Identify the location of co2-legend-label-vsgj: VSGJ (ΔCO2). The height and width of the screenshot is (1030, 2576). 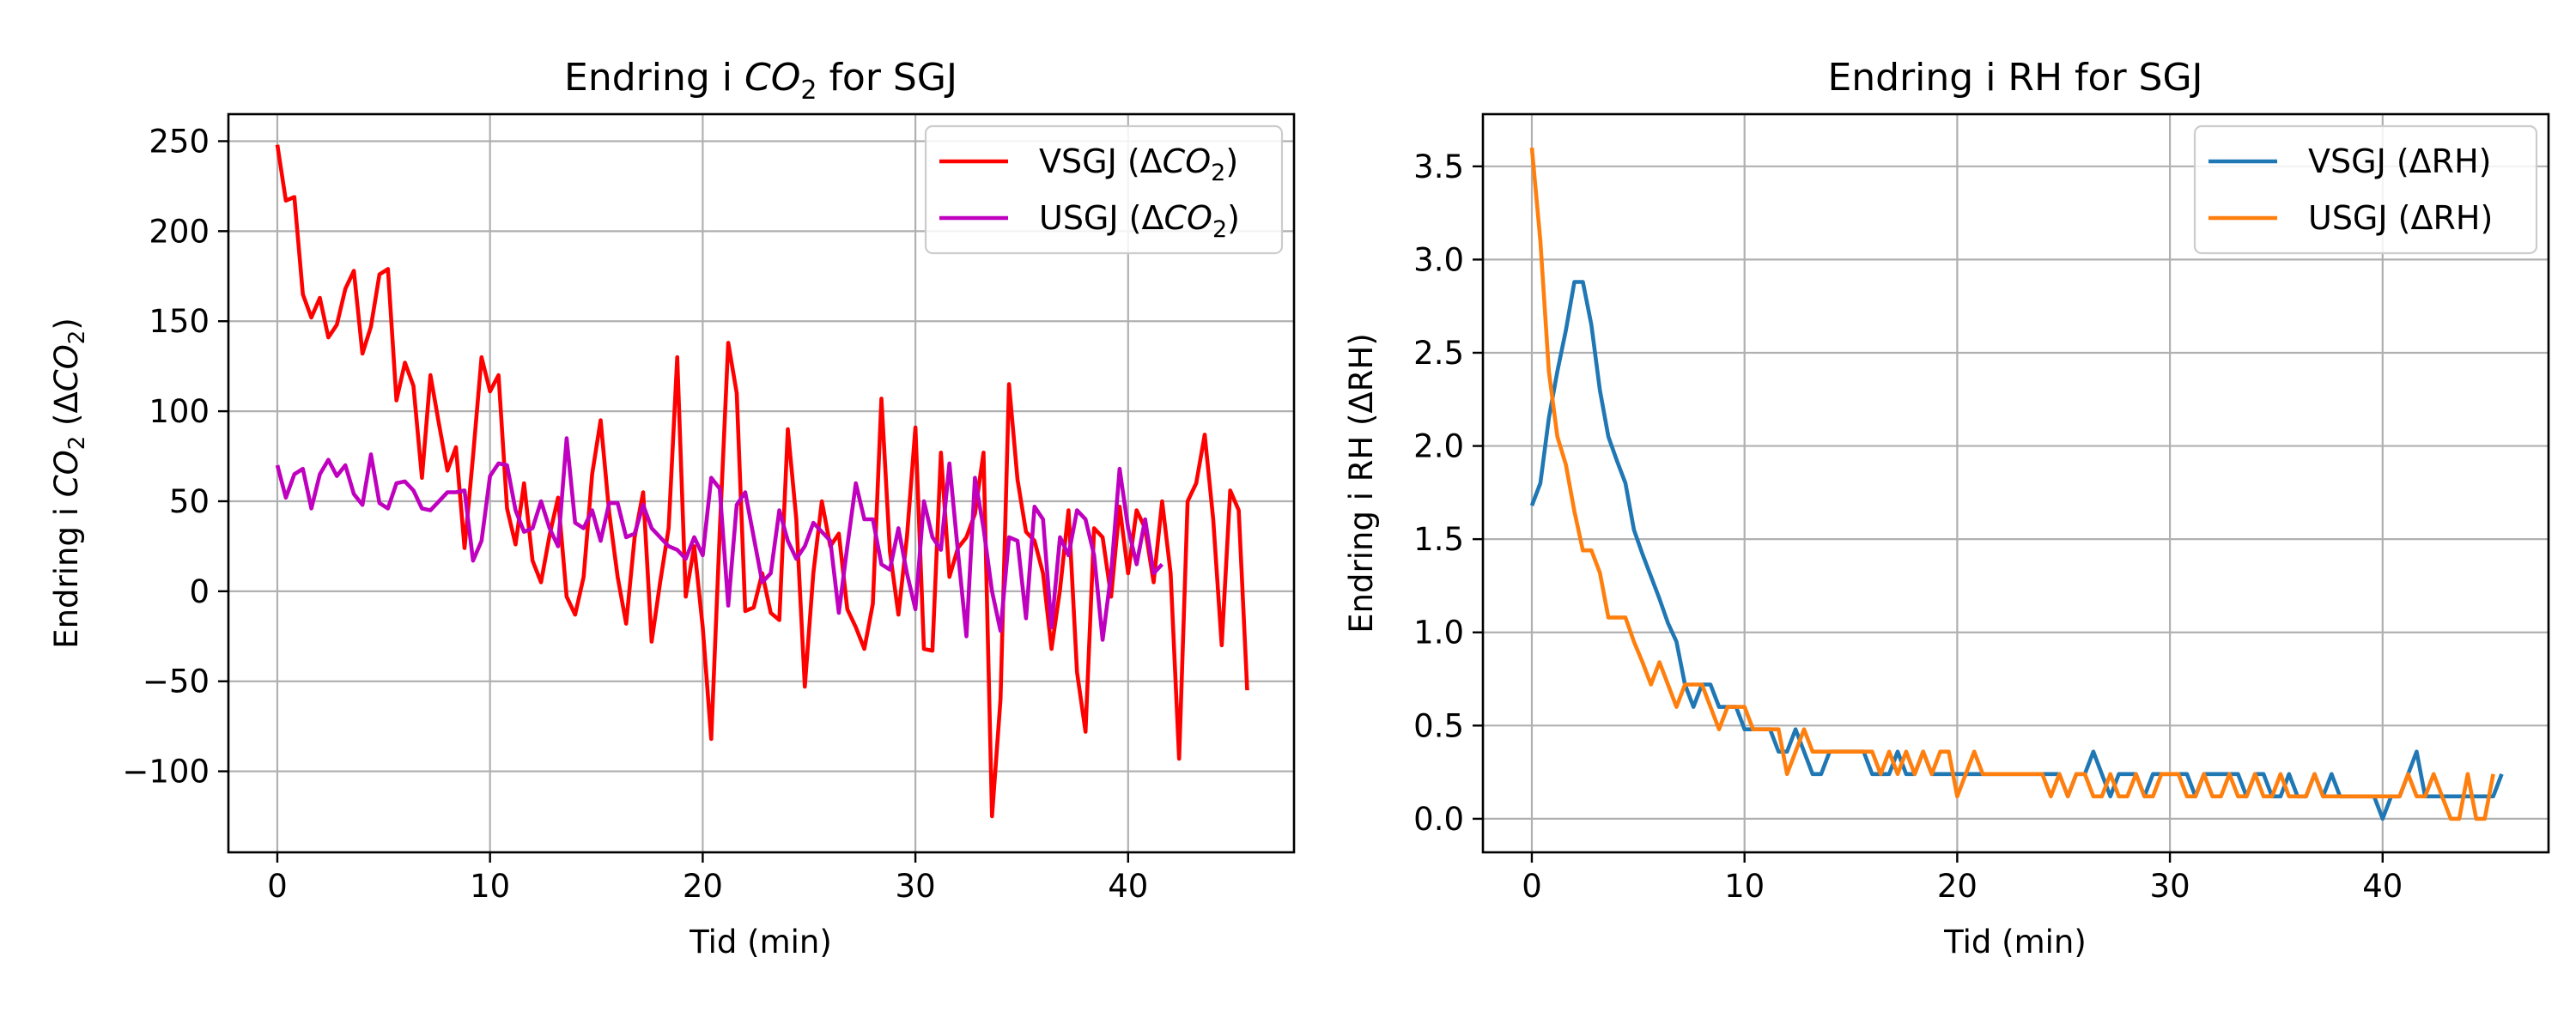
(1138, 164).